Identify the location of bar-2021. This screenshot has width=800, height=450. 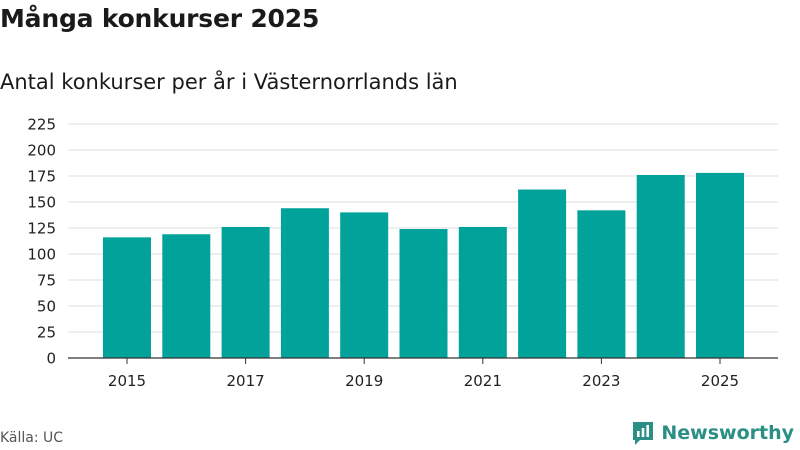
(482, 292).